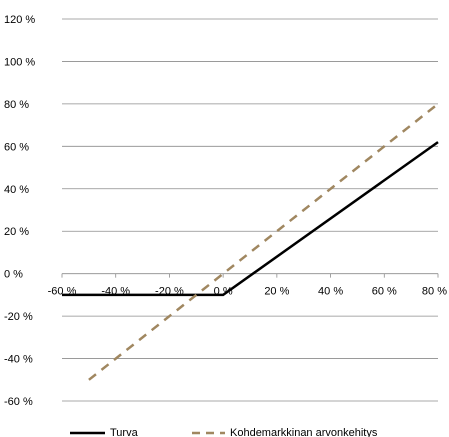  What do you see at coordinates (384, 292) in the screenshot?
I see `x-tick-label: 60 %` at bounding box center [384, 292].